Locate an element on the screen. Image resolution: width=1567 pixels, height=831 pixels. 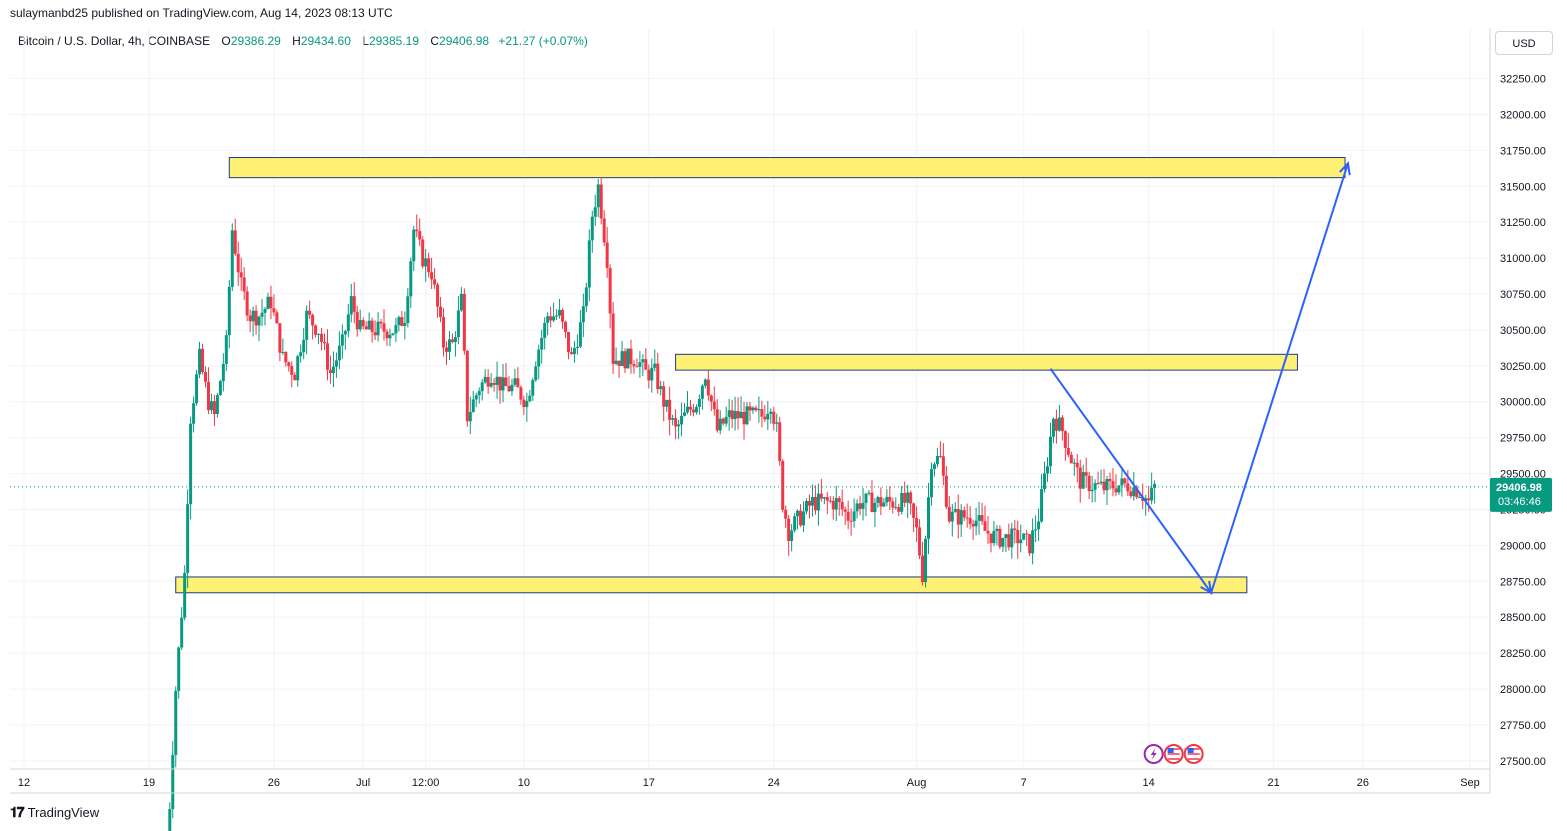
tradingview-brand: TradingView is located at coordinates (63, 812).